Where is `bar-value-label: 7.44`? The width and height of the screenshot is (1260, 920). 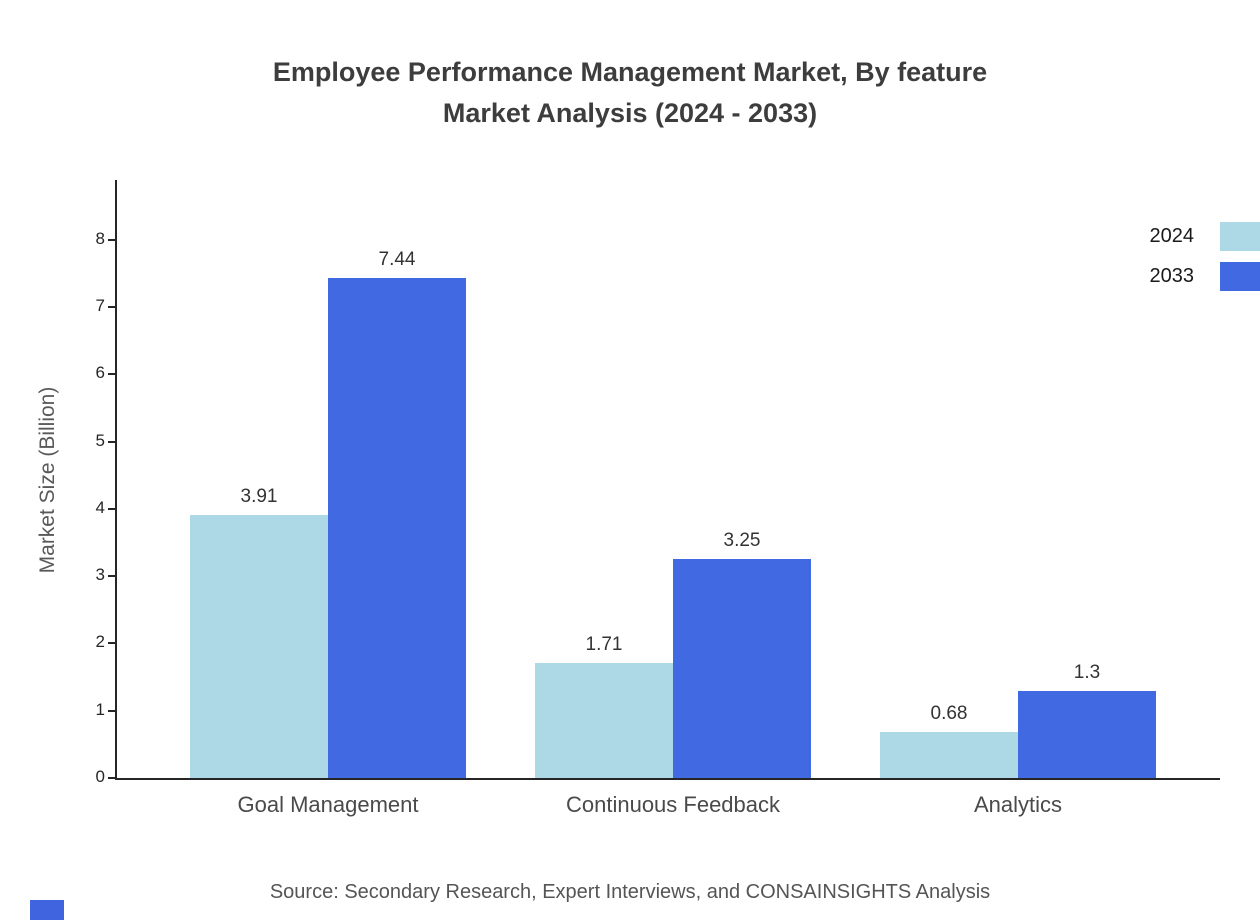
bar-value-label: 7.44 is located at coordinates (397, 259).